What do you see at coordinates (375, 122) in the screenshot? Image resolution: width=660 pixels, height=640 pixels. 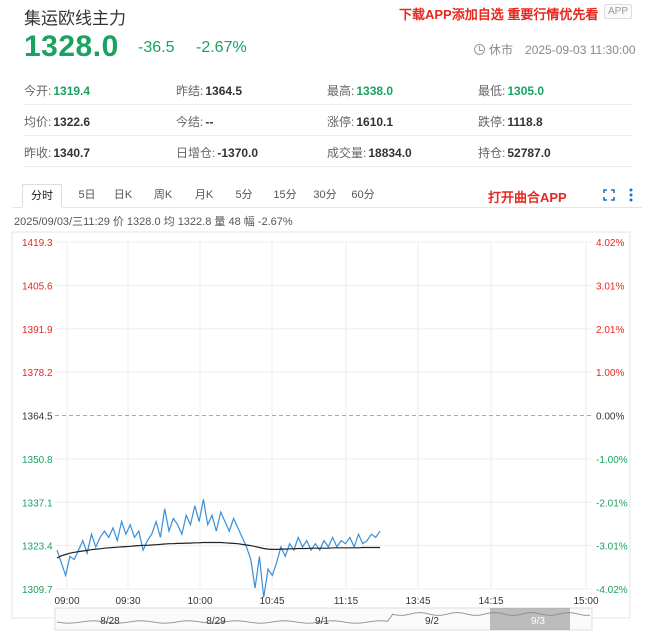 I see `stat-value: 1610.1` at bounding box center [375, 122].